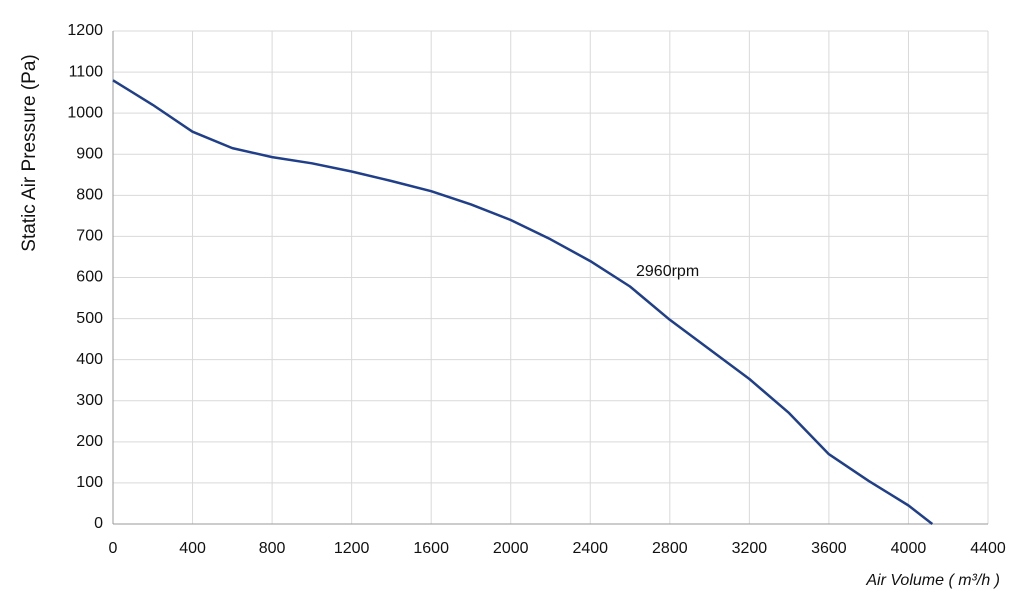  I want to click on x-tick-label: 4000, so click(909, 548).